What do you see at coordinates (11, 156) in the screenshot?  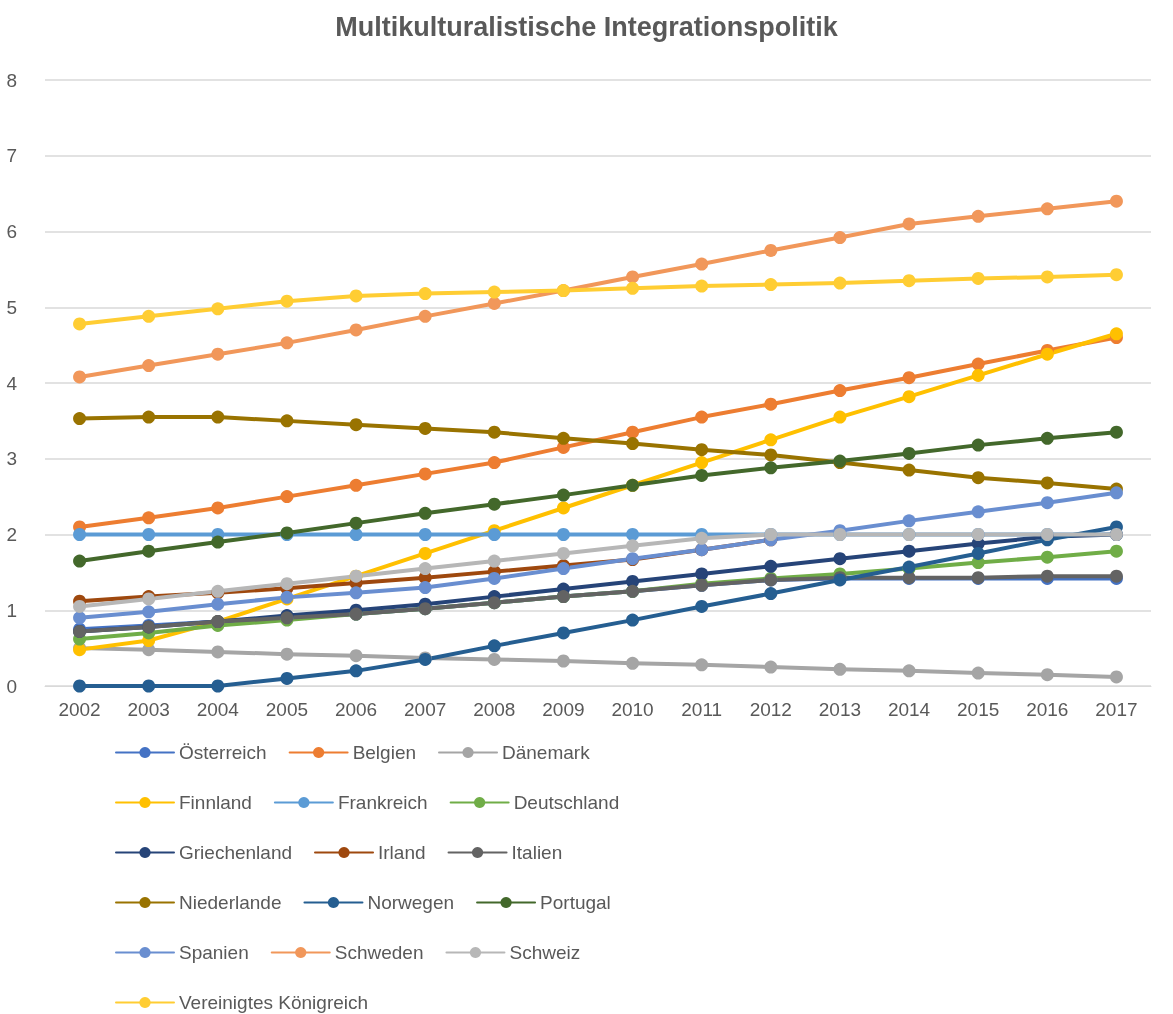 I see `y-tick-label: 7` at bounding box center [11, 156].